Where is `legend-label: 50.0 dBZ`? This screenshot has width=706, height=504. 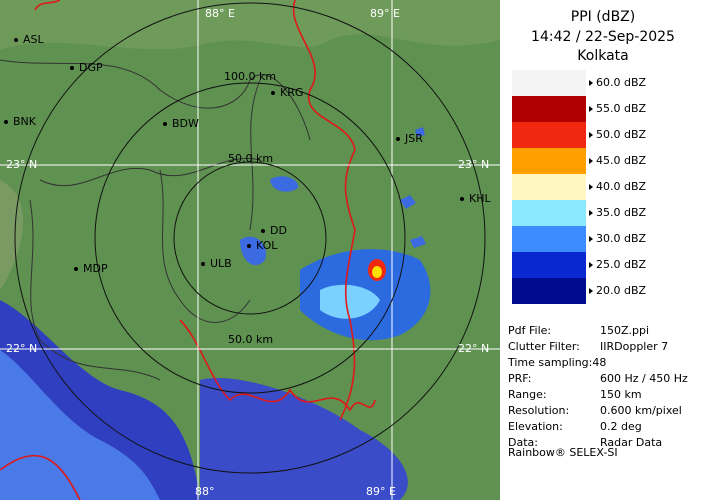 legend-label: 50.0 dBZ is located at coordinates (621, 134).